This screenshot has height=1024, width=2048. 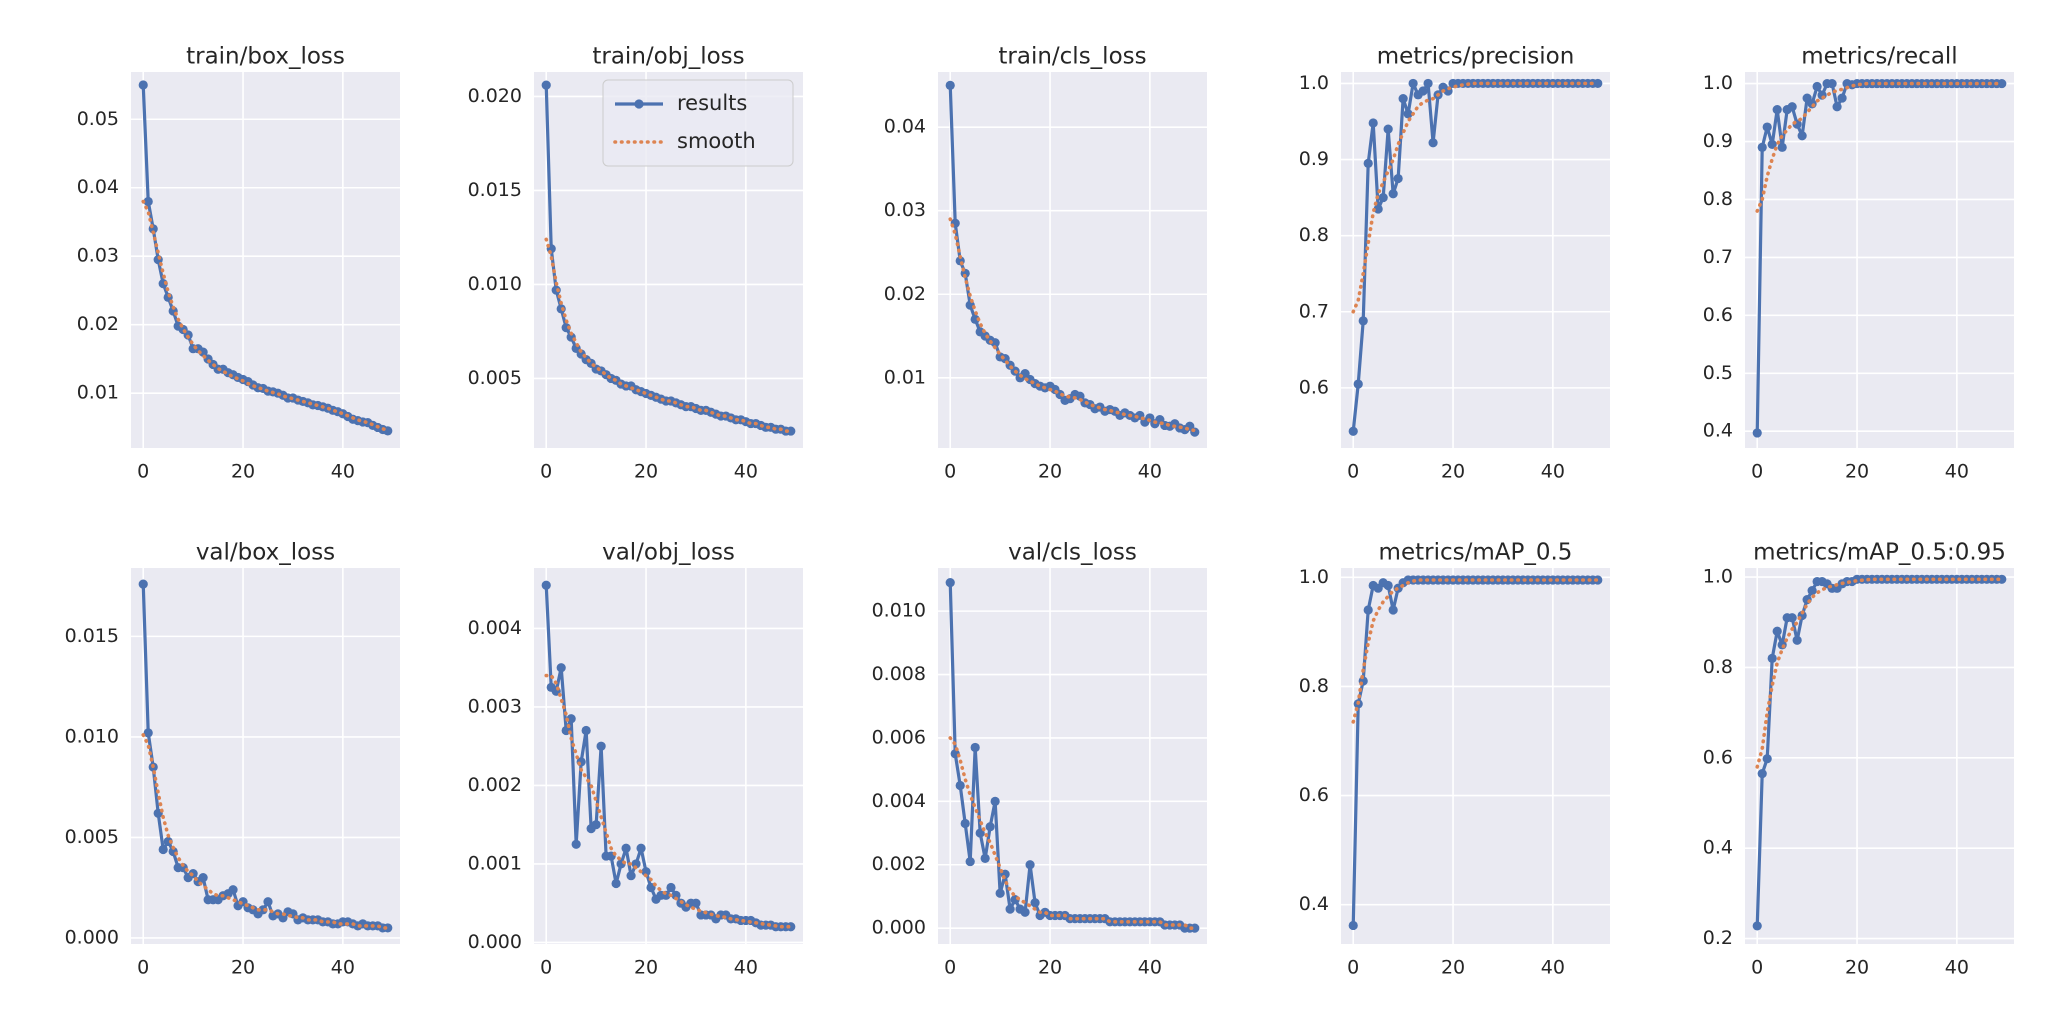 I want to click on legend: results smooth, so click(x=698, y=123).